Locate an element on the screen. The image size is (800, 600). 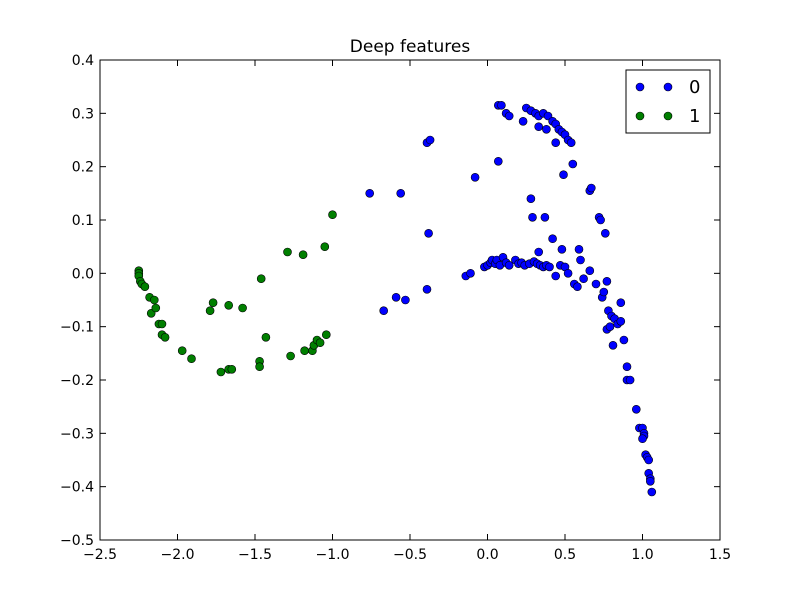
x-tick-label: −2.0 is located at coordinates (178, 555).